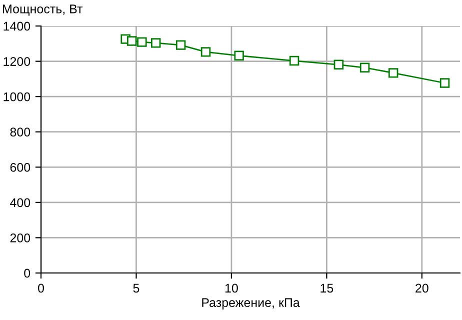 The width and height of the screenshot is (462, 320). Describe the element at coordinates (17, 26) in the screenshot. I see `y-tick-label: 1400` at that location.